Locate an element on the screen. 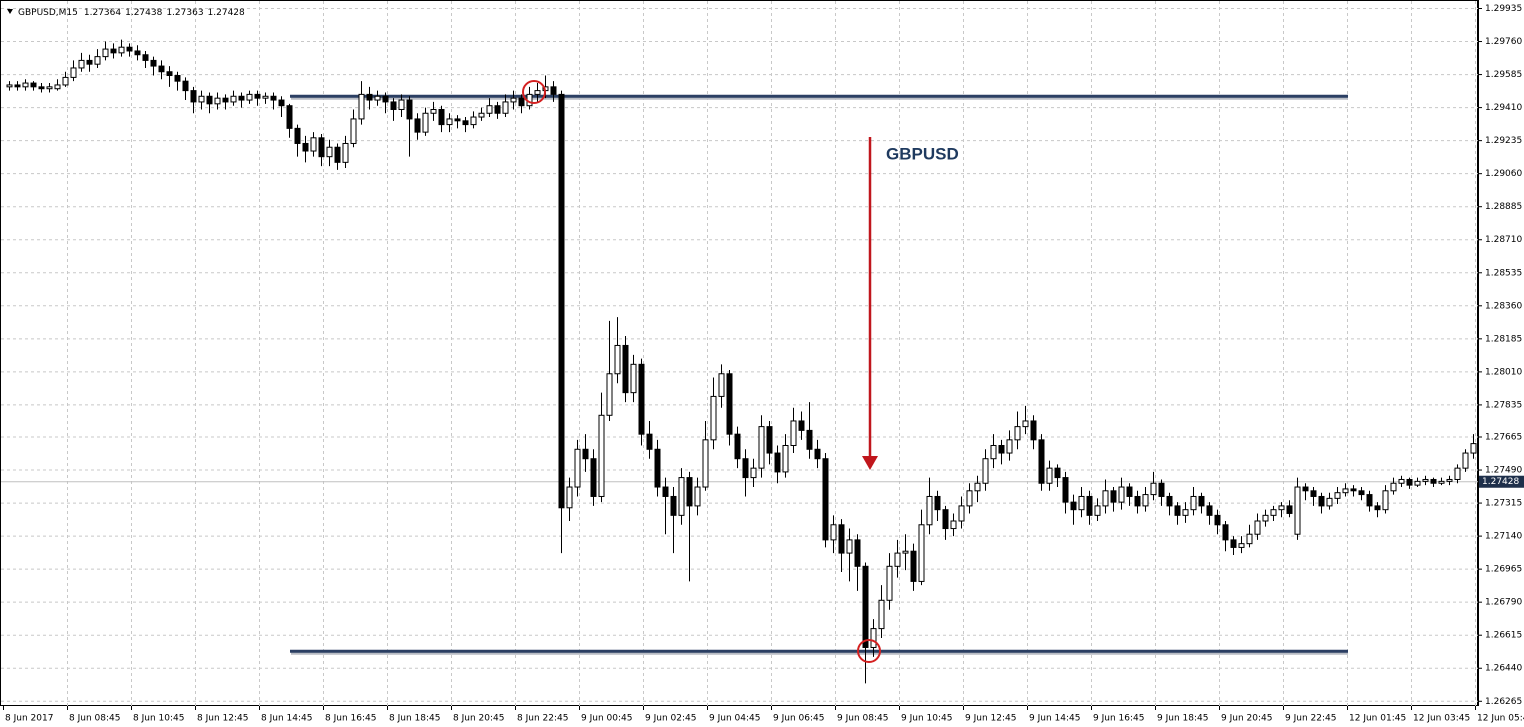 The width and height of the screenshot is (1524, 727). last-price-tag is located at coordinates (1501, 481).